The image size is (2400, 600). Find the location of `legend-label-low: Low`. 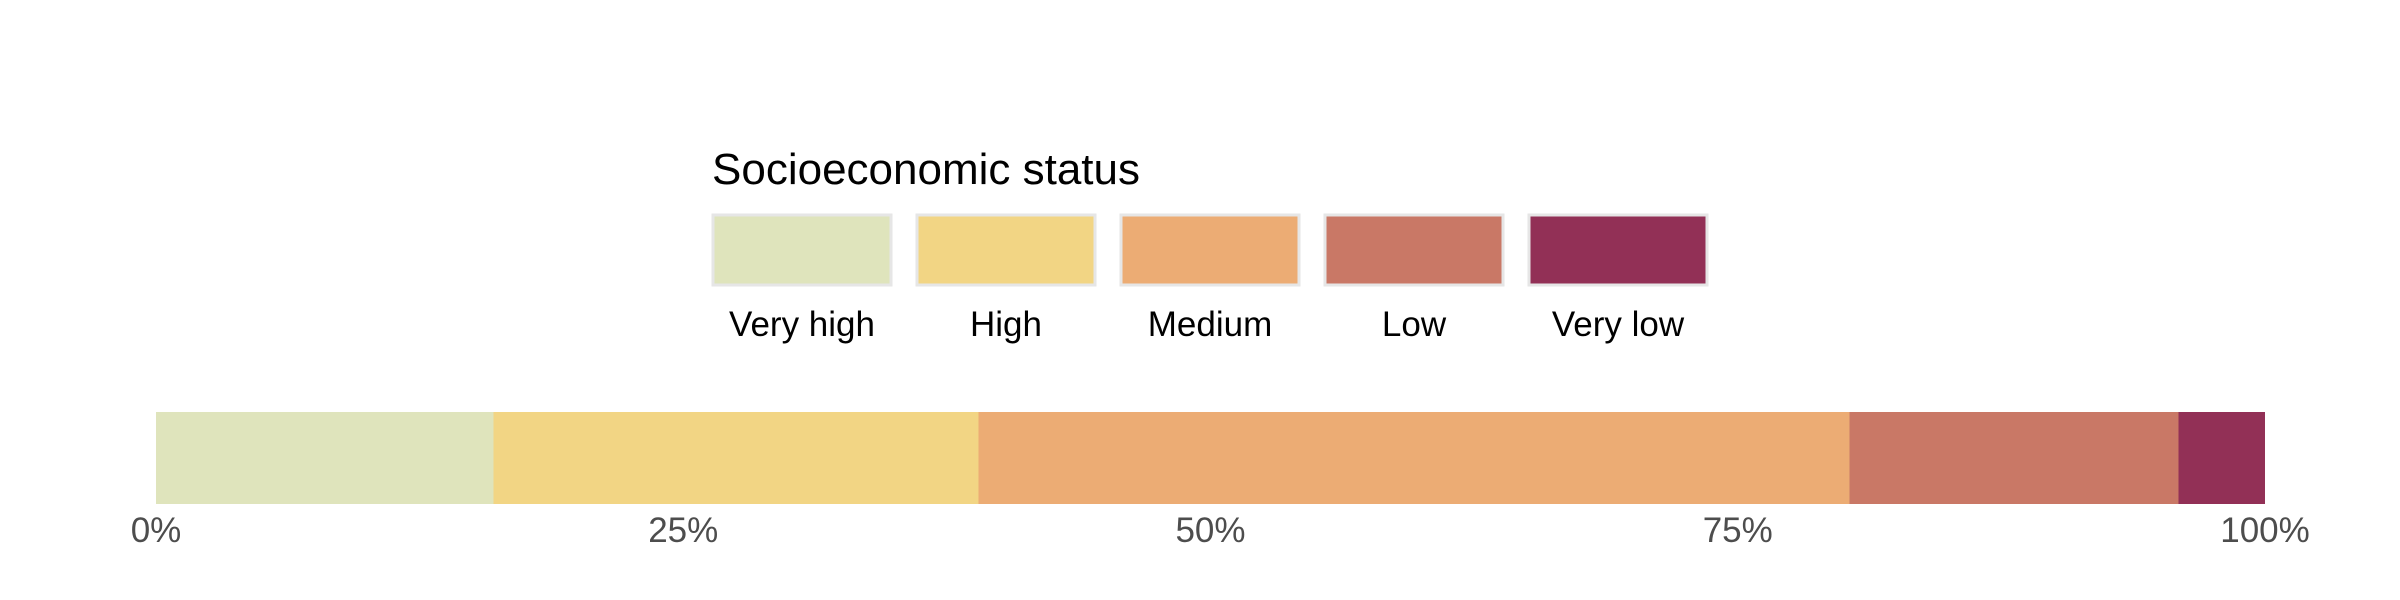

legend-label-low: Low is located at coordinates (1414, 324).